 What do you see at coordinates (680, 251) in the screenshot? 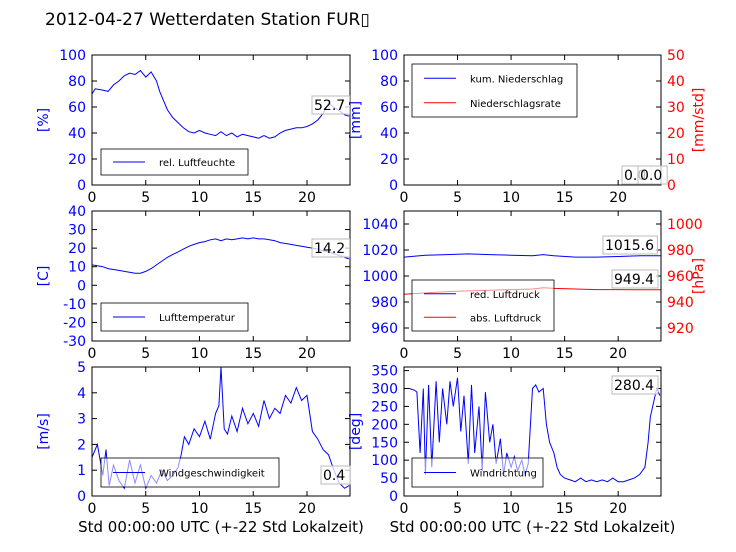
I see `y-right-tick-label: 980` at bounding box center [680, 251].